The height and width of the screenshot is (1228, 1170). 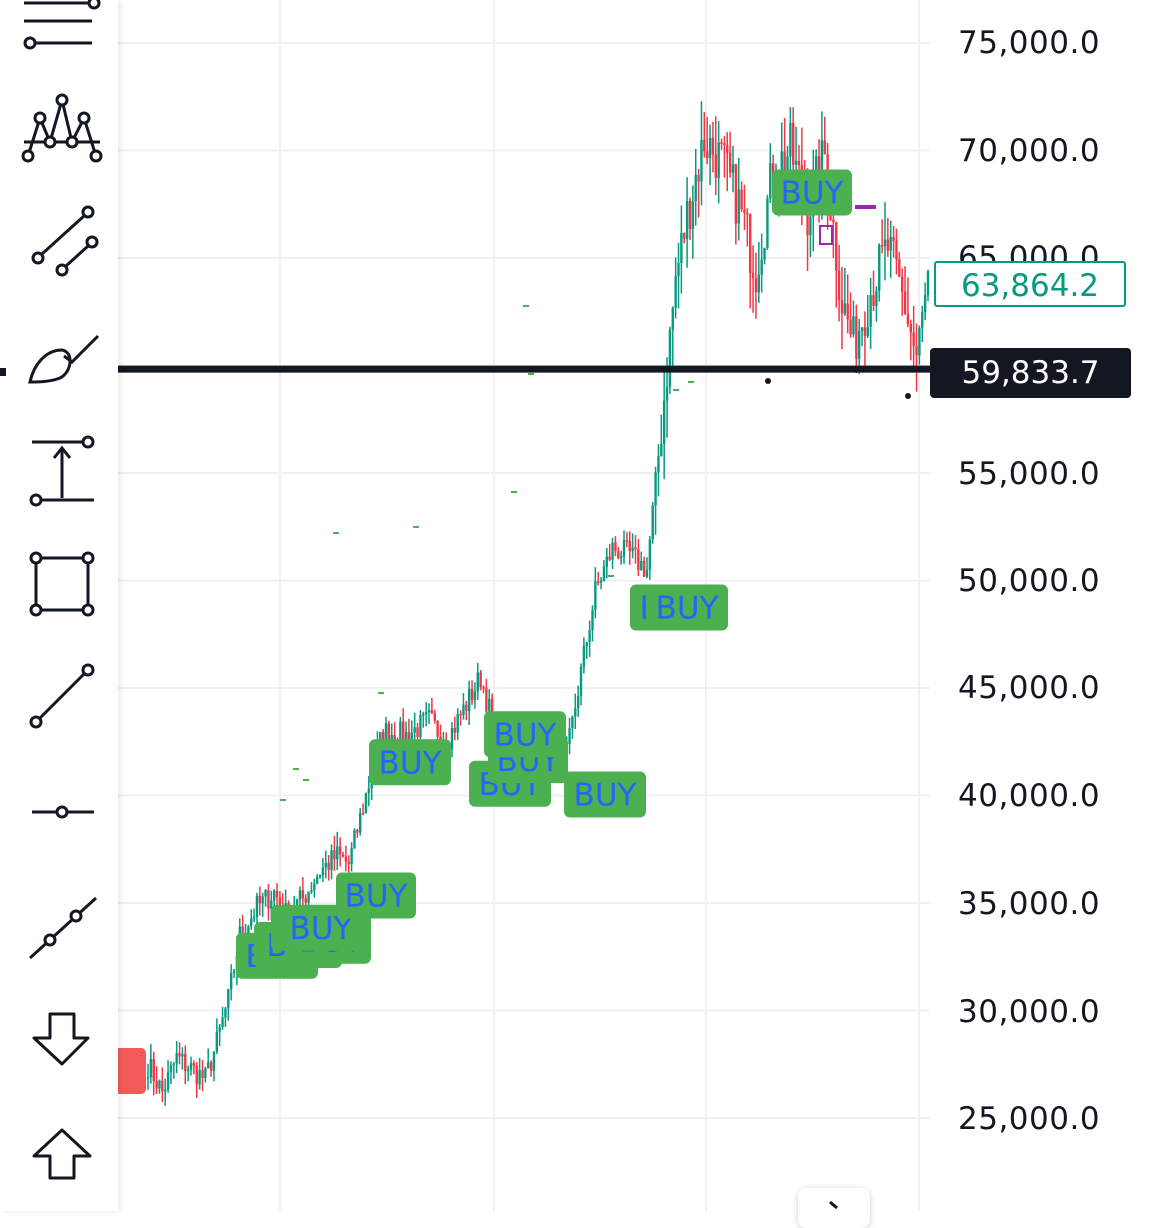 I want to click on trend-angle-tool, so click(x=62, y=240).